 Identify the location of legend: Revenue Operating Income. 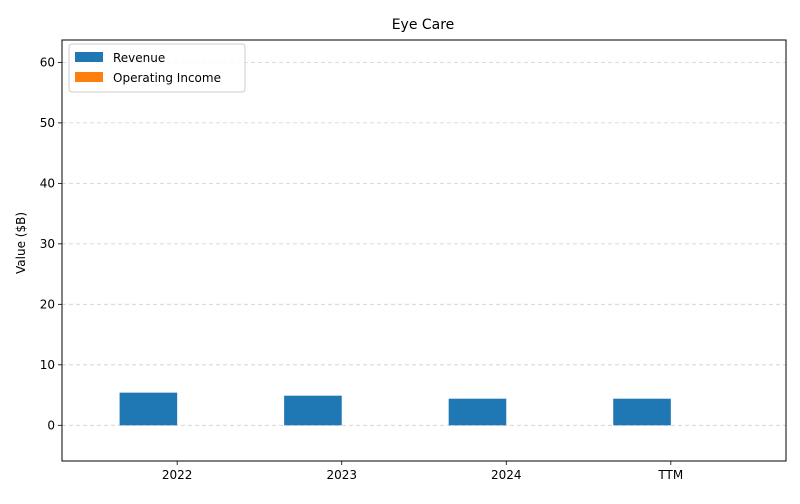
(157, 68).